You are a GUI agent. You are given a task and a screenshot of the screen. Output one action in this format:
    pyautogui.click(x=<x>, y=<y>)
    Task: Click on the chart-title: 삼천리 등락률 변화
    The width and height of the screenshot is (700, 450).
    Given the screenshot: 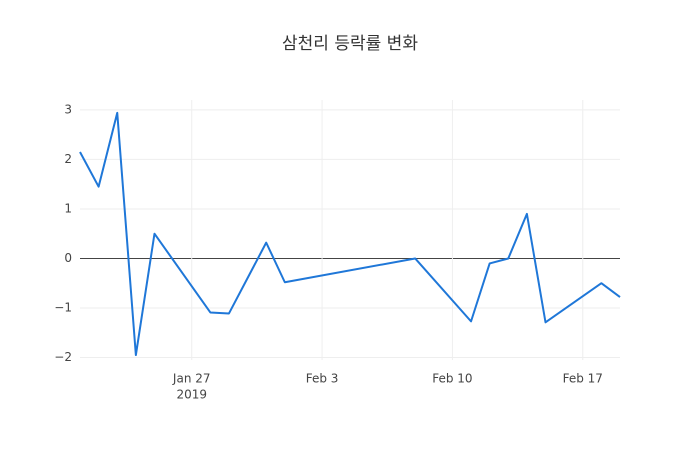 What is the action you would take?
    pyautogui.click(x=350, y=44)
    